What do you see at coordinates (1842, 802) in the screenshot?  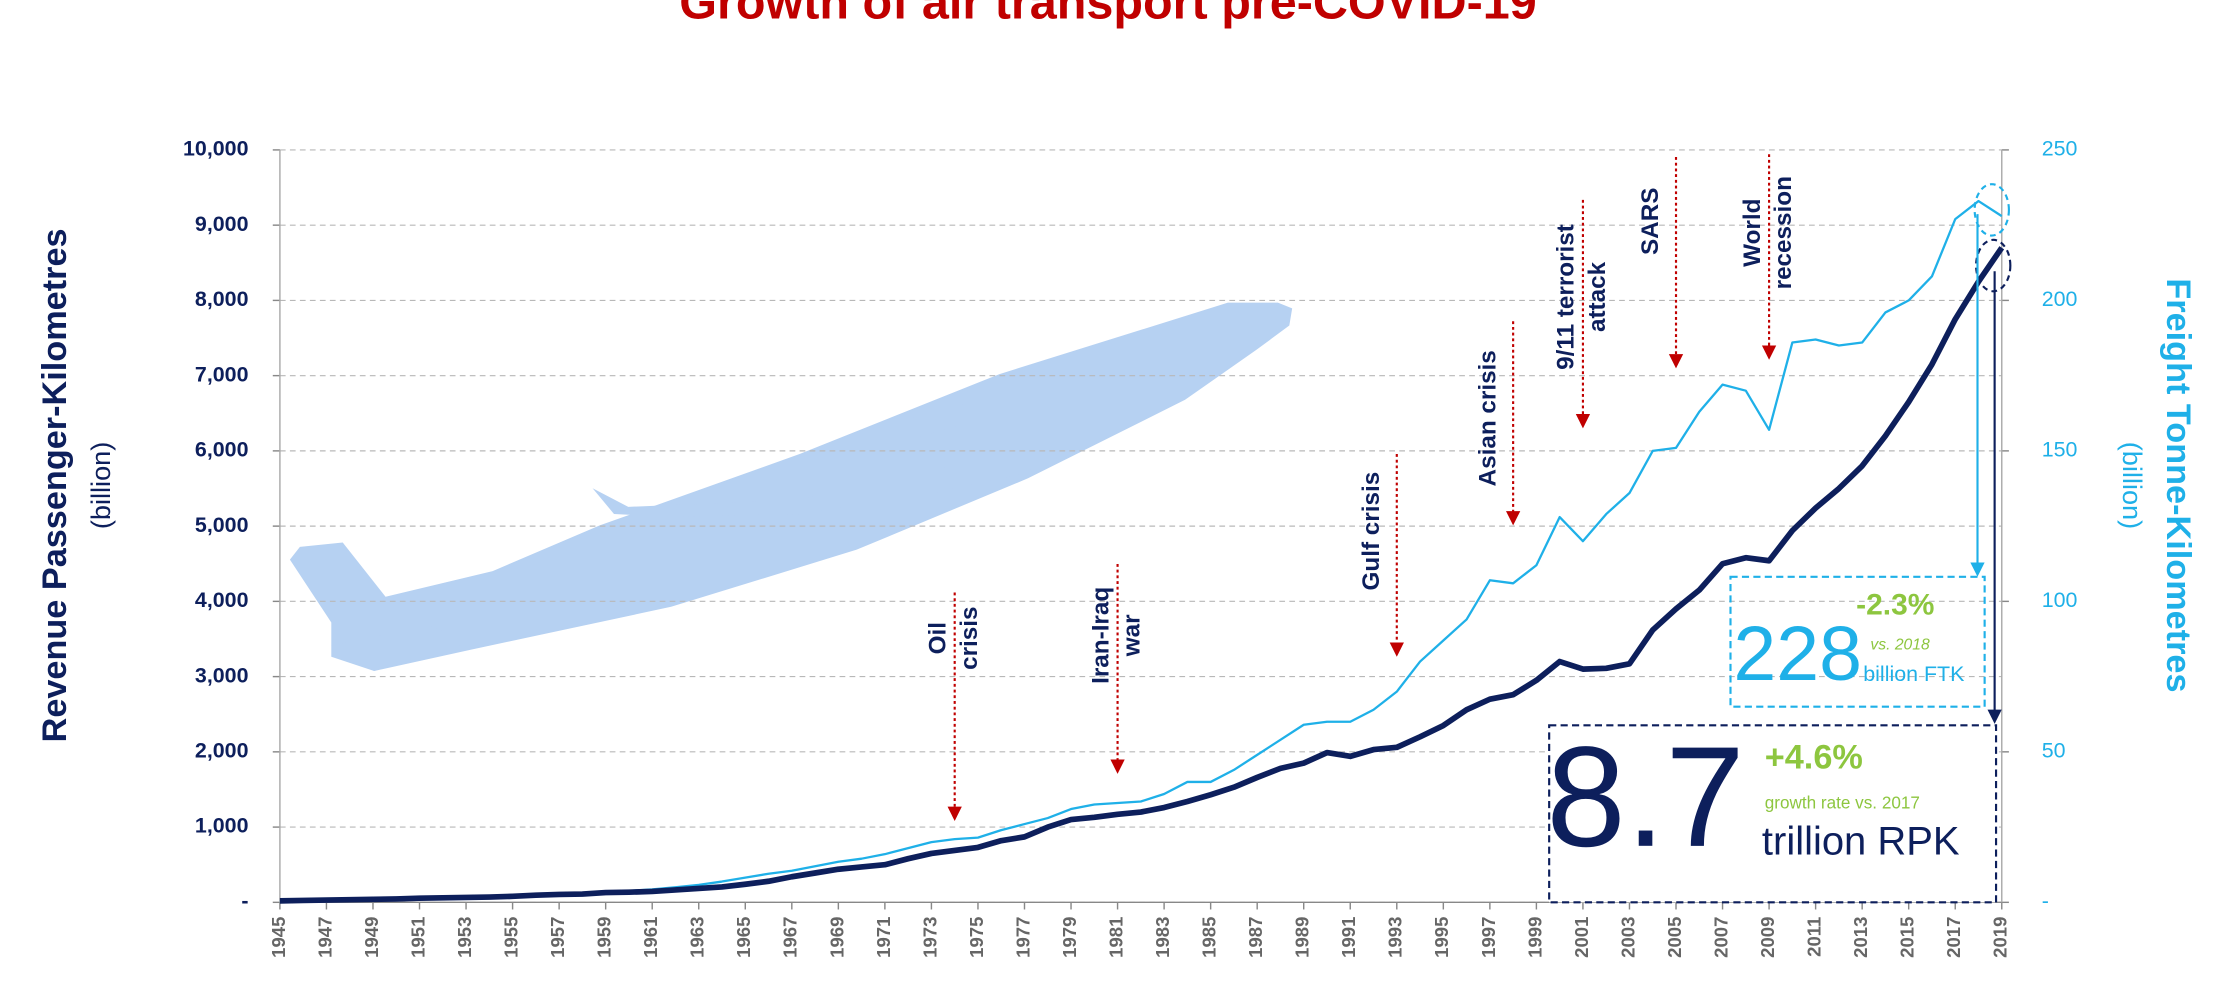 I see `rpk-callout-ref: growth rate vs. 2017` at bounding box center [1842, 802].